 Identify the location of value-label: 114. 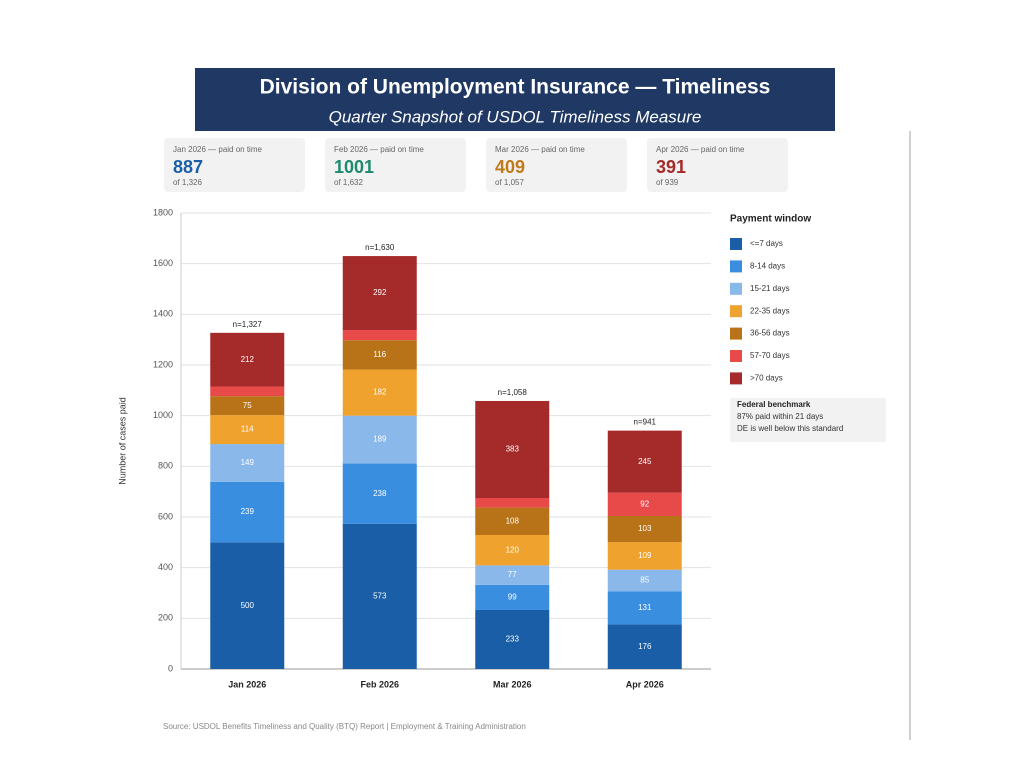
(247, 429).